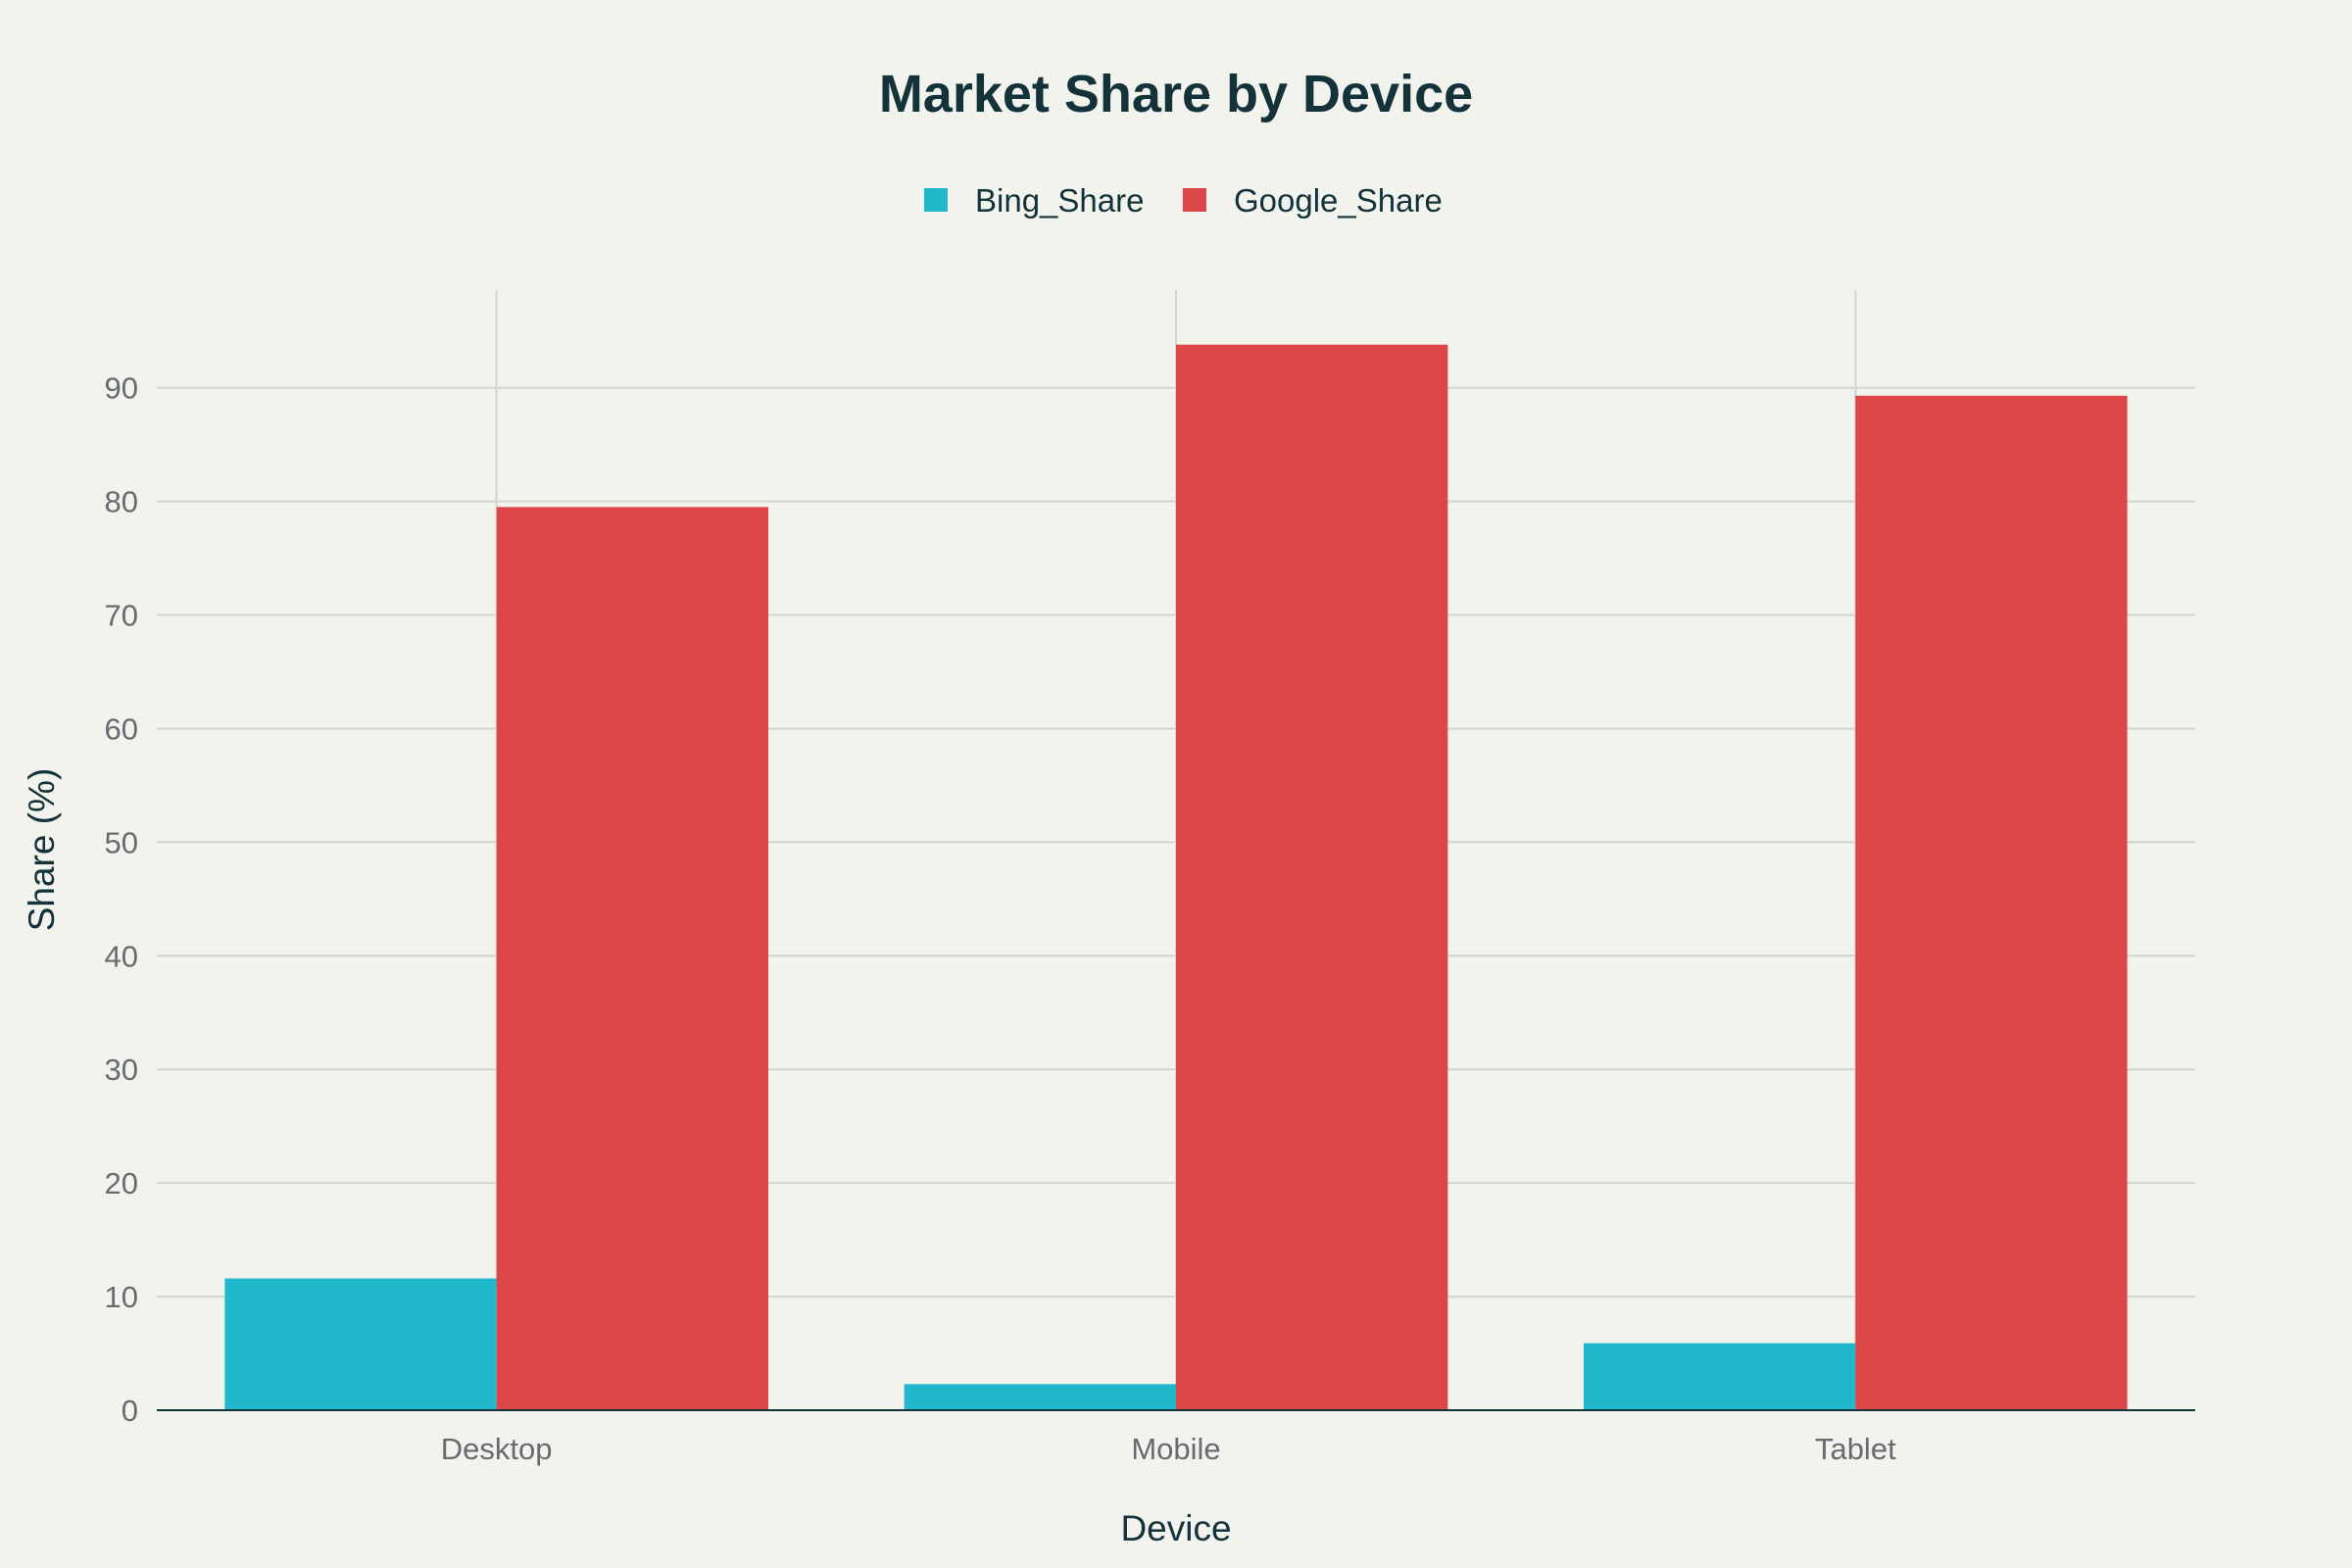  What do you see at coordinates (121, 502) in the screenshot?
I see `y-tick-label: 80` at bounding box center [121, 502].